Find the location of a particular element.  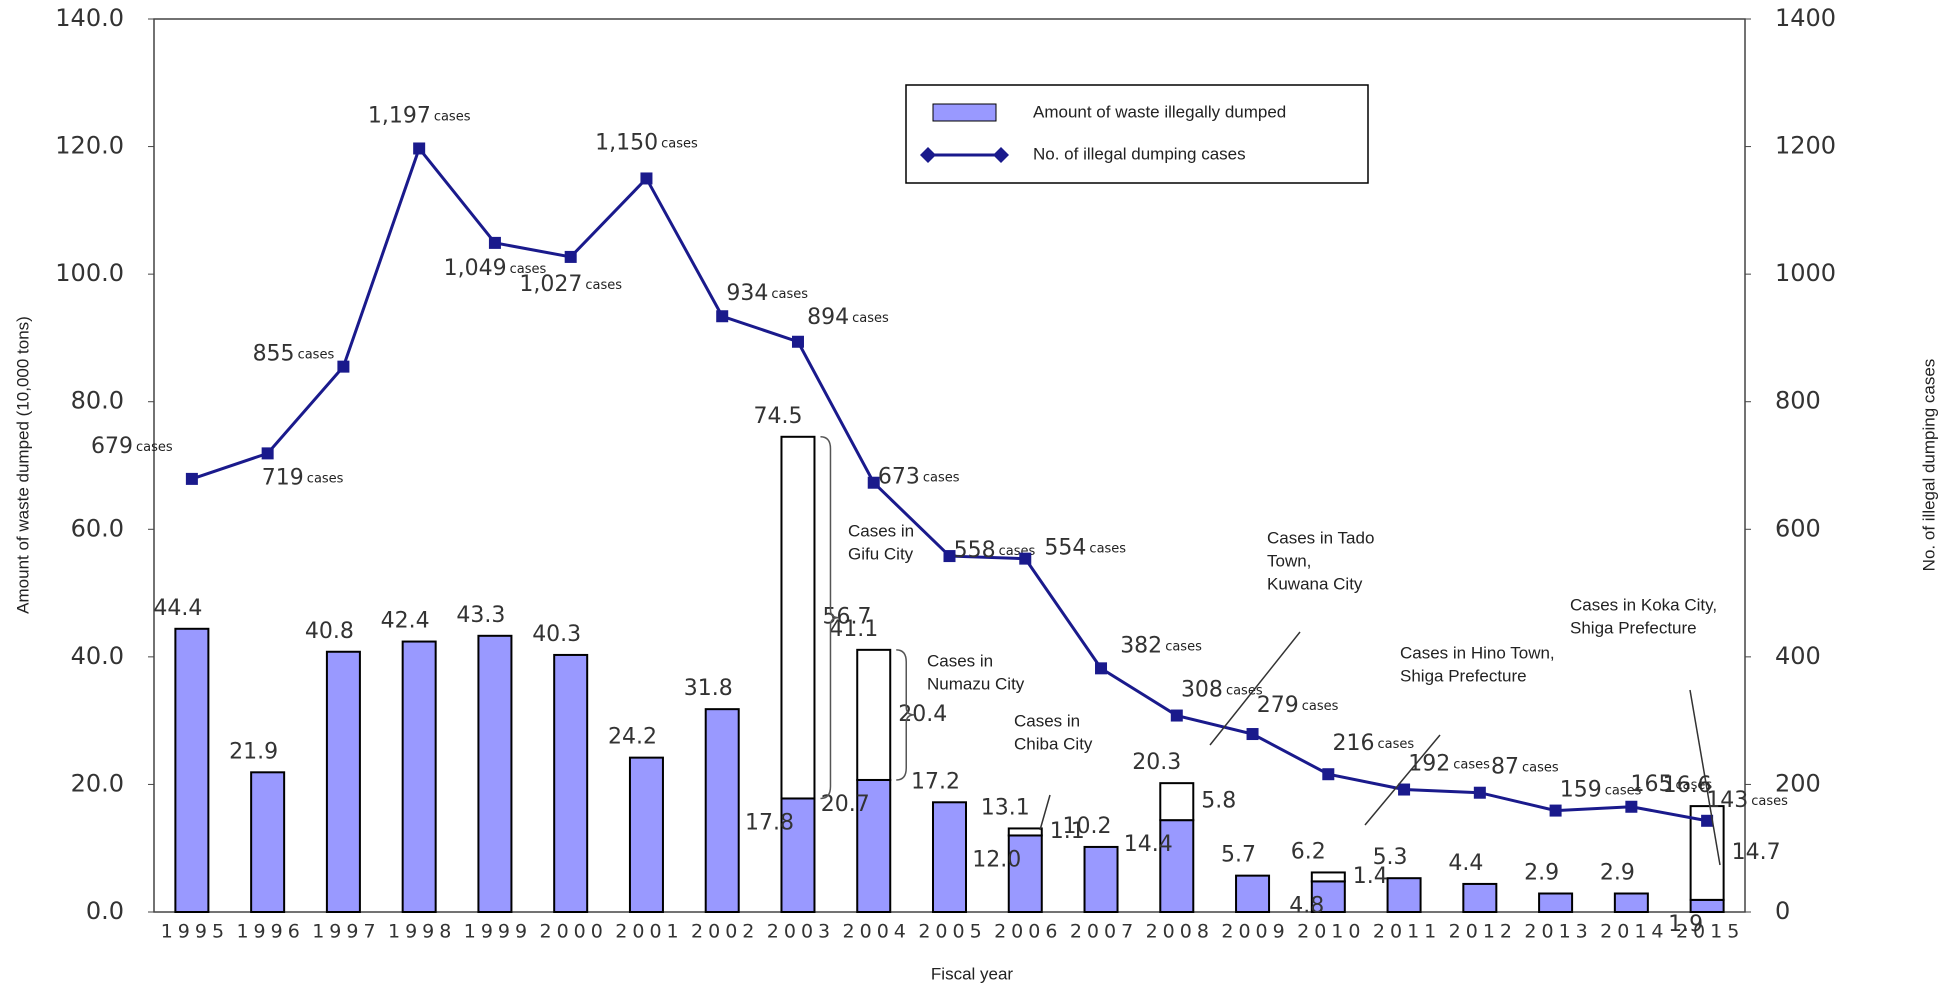

bar-value-label: 5.7 is located at coordinates (1238, 855).